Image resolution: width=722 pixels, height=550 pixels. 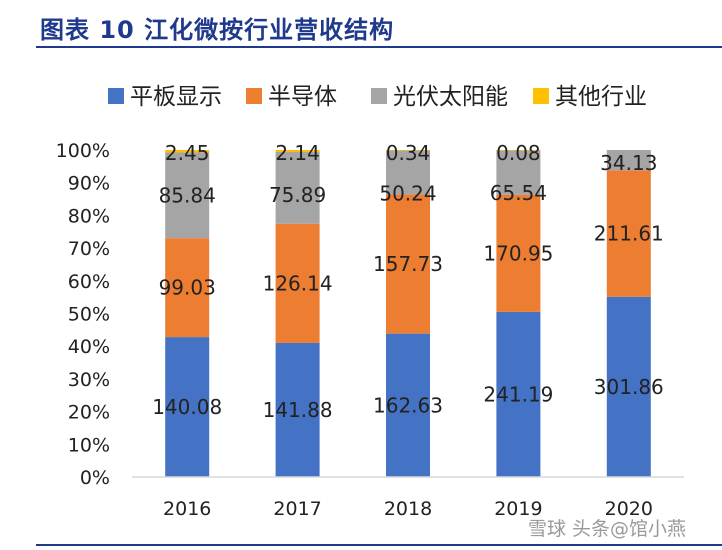 What do you see at coordinates (95, 478) in the screenshot?
I see `y-tick-label-0: 0%` at bounding box center [95, 478].